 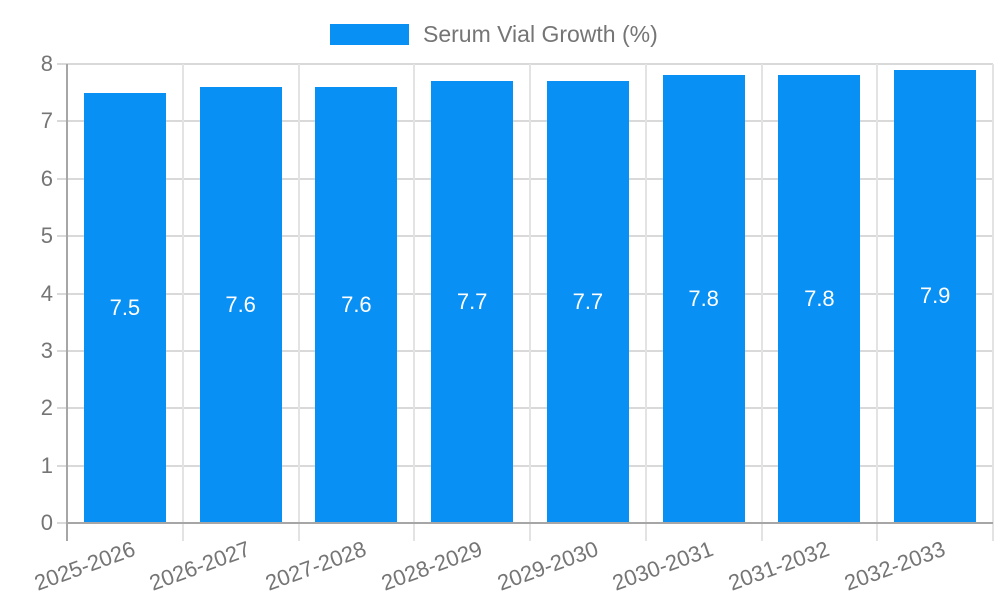 What do you see at coordinates (316, 566) in the screenshot?
I see `x-axis-tick-label: 2027-2028` at bounding box center [316, 566].